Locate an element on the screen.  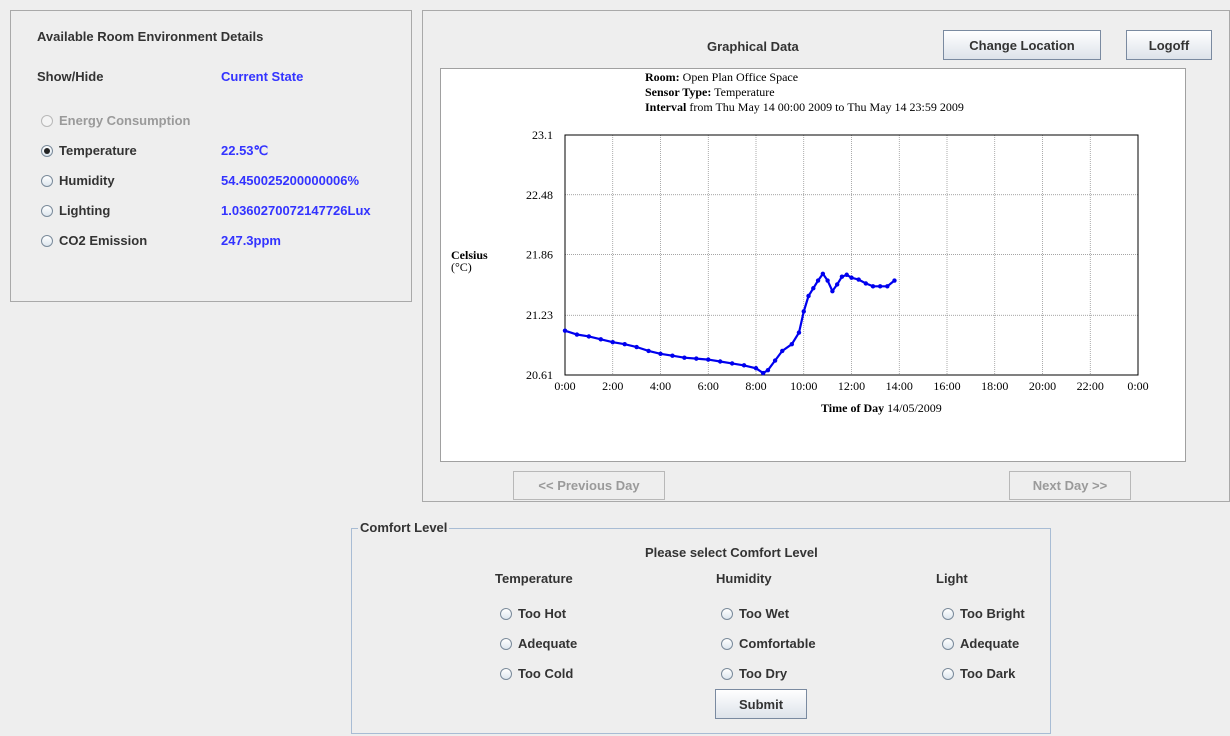
y-axis-unit: (°C) is located at coordinates (461, 267).